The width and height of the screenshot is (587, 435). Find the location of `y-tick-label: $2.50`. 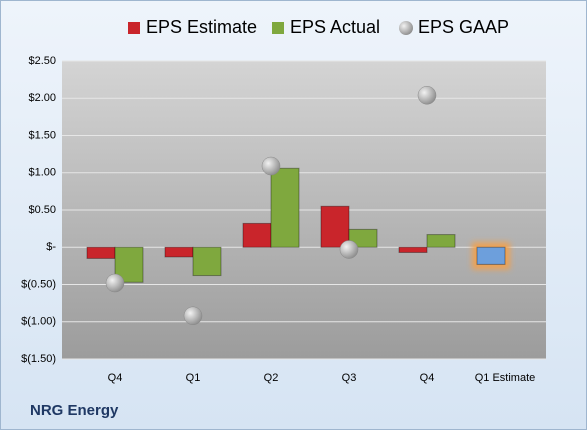

y-tick-label: $2.50 is located at coordinates (42, 61).